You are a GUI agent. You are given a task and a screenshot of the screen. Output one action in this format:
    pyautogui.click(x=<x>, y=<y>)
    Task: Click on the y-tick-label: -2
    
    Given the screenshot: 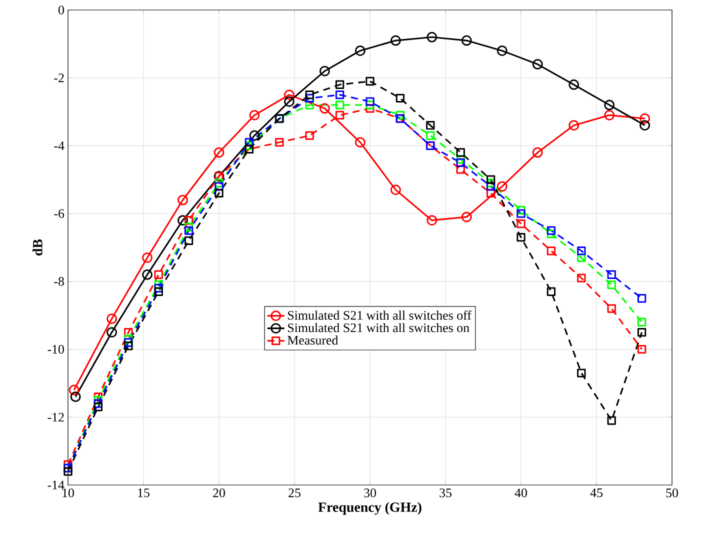 What is the action you would take?
    pyautogui.click(x=59, y=78)
    